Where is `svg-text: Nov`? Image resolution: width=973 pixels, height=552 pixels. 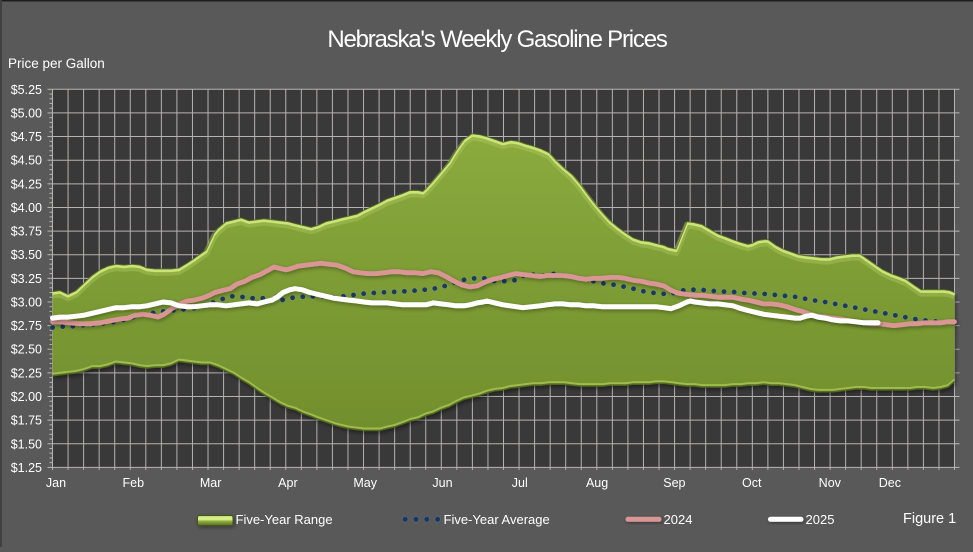 svg-text: Nov is located at coordinates (830, 483).